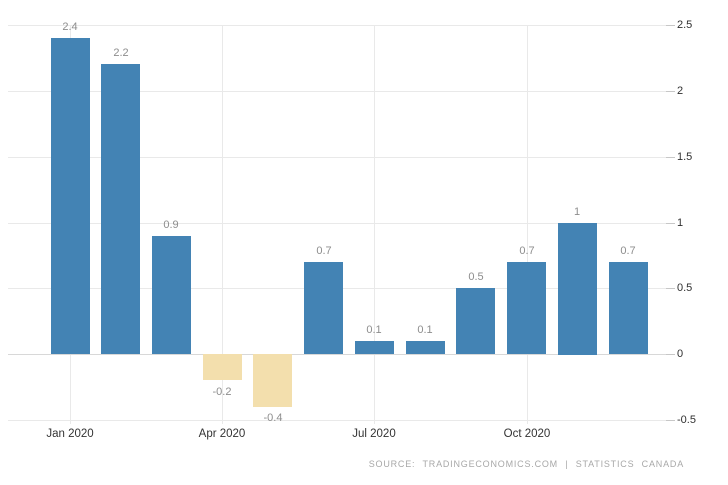 Image resolution: width=728 pixels, height=485 pixels. What do you see at coordinates (686, 420) in the screenshot?
I see `y-axis-tick-label: -0.5` at bounding box center [686, 420].